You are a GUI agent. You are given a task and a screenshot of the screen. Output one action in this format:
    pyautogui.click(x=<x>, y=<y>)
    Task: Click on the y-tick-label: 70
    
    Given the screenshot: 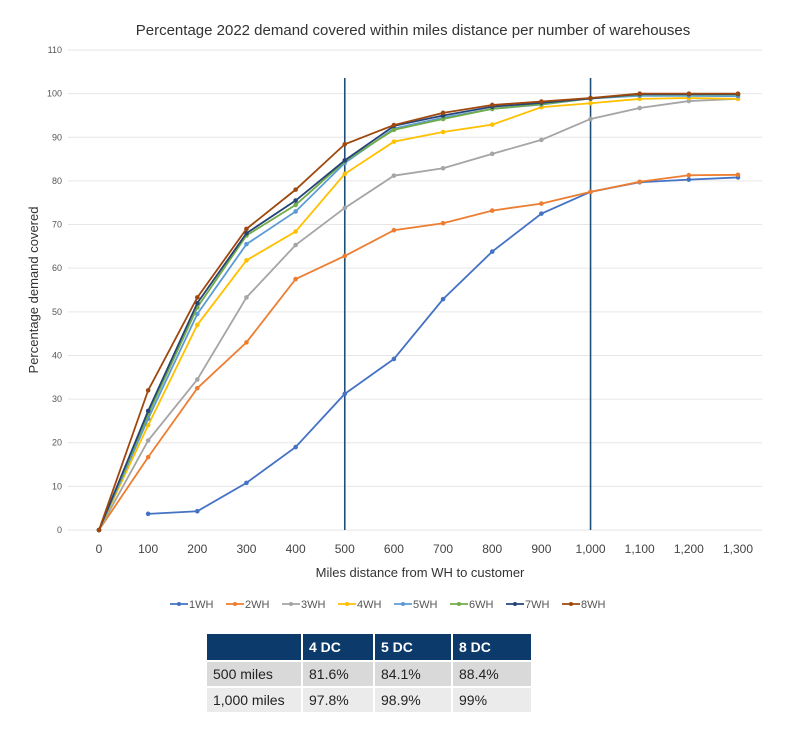 What is the action you would take?
    pyautogui.click(x=57, y=225)
    